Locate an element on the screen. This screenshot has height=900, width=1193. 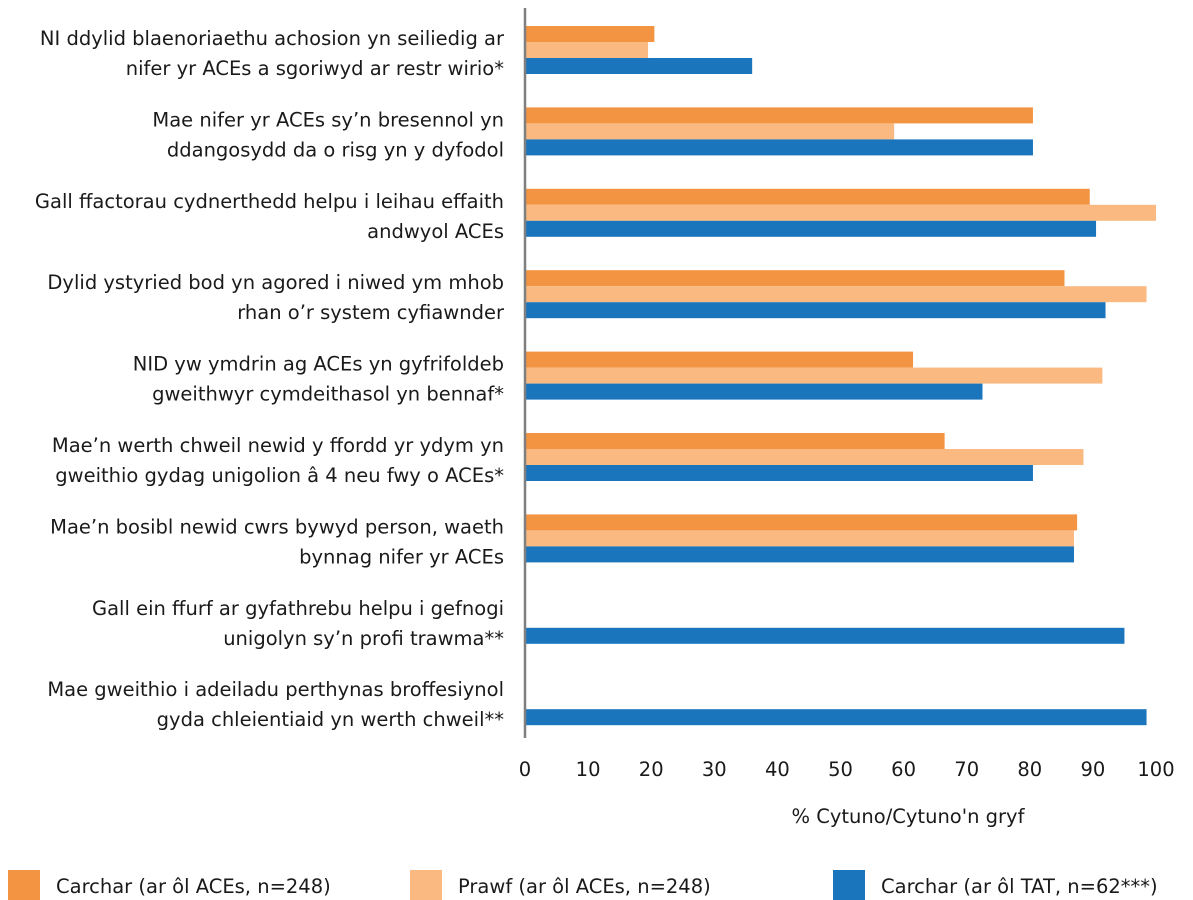
x-tick-label: 80 is located at coordinates (1029, 769).